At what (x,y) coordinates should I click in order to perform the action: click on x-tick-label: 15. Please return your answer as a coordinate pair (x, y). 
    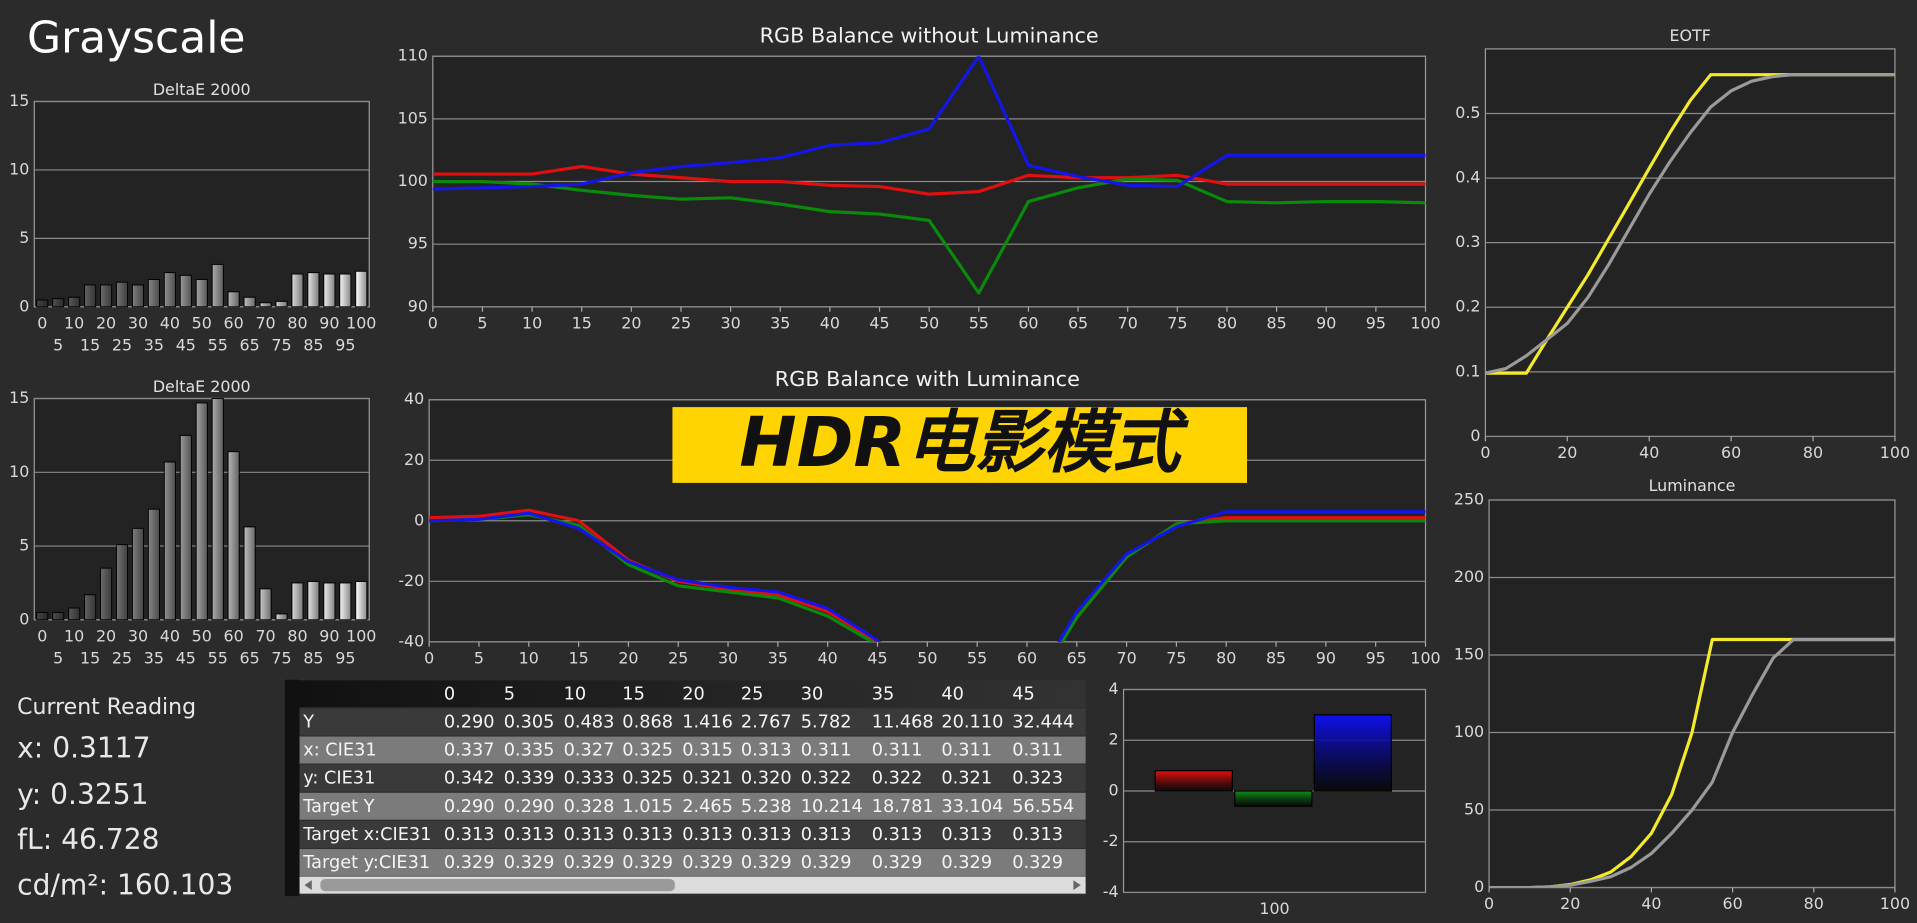
    Looking at the image, I should click on (582, 322).